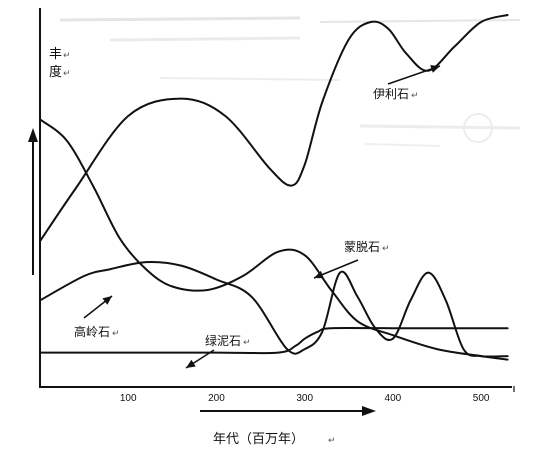 This screenshot has height=457, width=539. What do you see at coordinates (288, 411) in the screenshot?
I see `x-direction-arrow` at bounding box center [288, 411].